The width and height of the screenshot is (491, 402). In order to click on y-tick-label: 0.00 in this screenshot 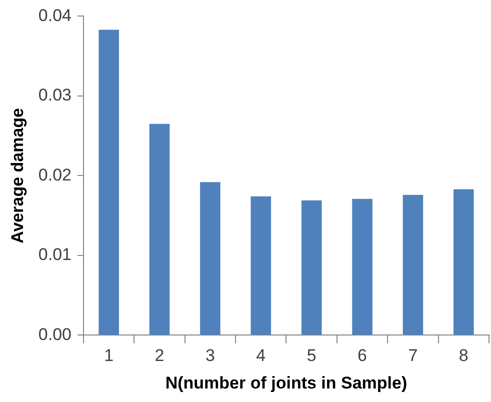, I will do `click(55, 334)`.